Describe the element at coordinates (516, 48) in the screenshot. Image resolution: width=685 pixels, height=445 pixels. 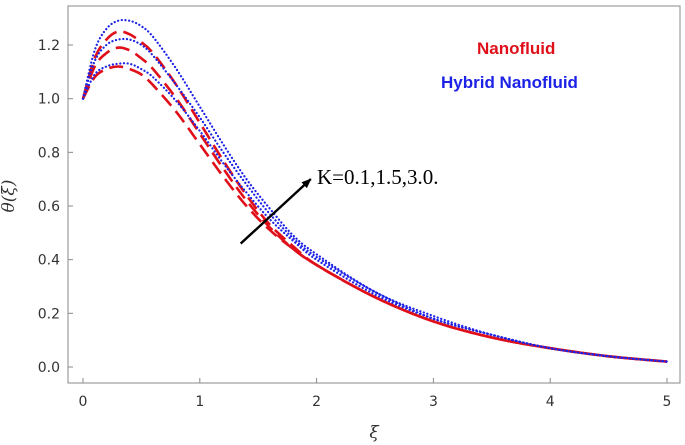
I see `legend-nanofluid: Nanofluid` at that location.